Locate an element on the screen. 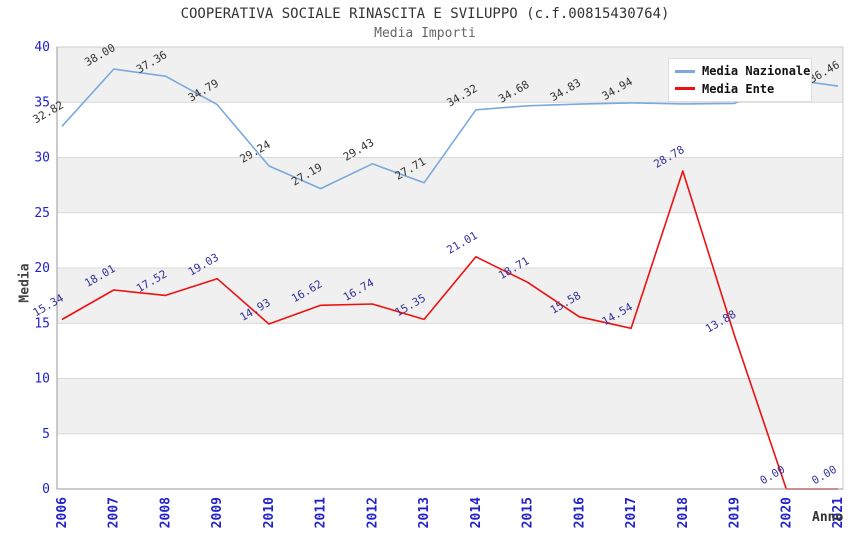 The height and width of the screenshot is (550, 850). legend: Media Nazionale Media Ente is located at coordinates (740, 80).